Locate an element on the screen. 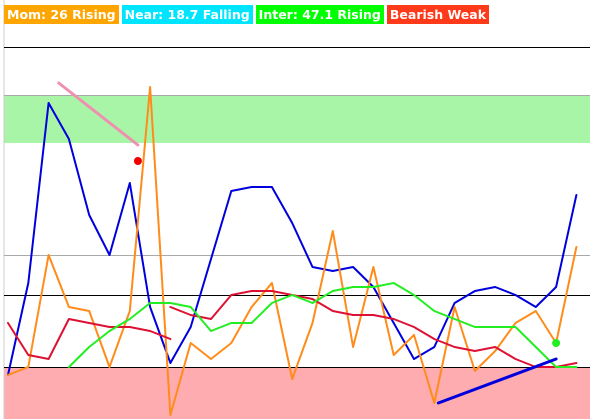  trend-status-badge: Bearish Weak is located at coordinates (438, 14).